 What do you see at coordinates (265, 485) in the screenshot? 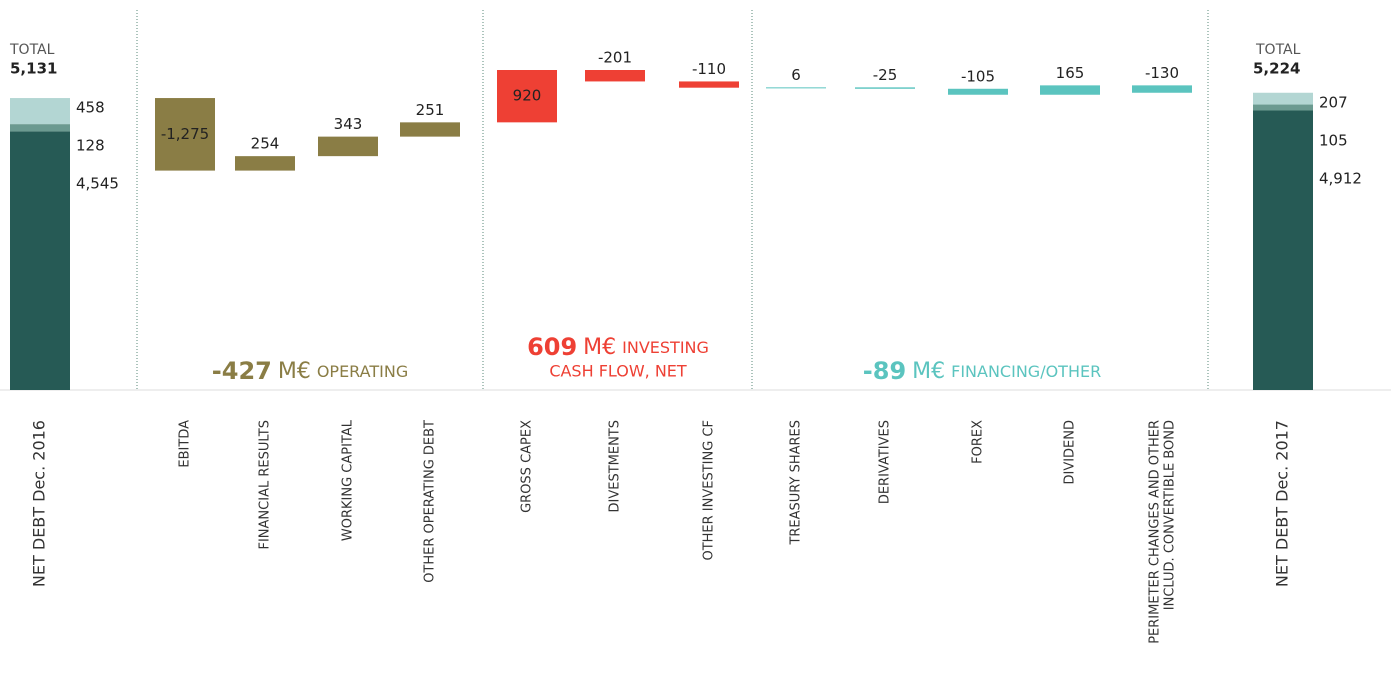
I see `category-label: FINANCIAL RESULTS` at bounding box center [265, 485].